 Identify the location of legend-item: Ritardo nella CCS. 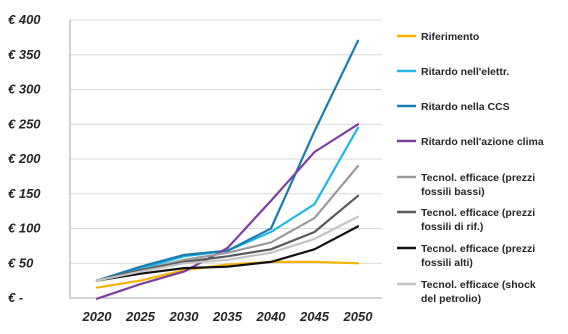
(453, 107).